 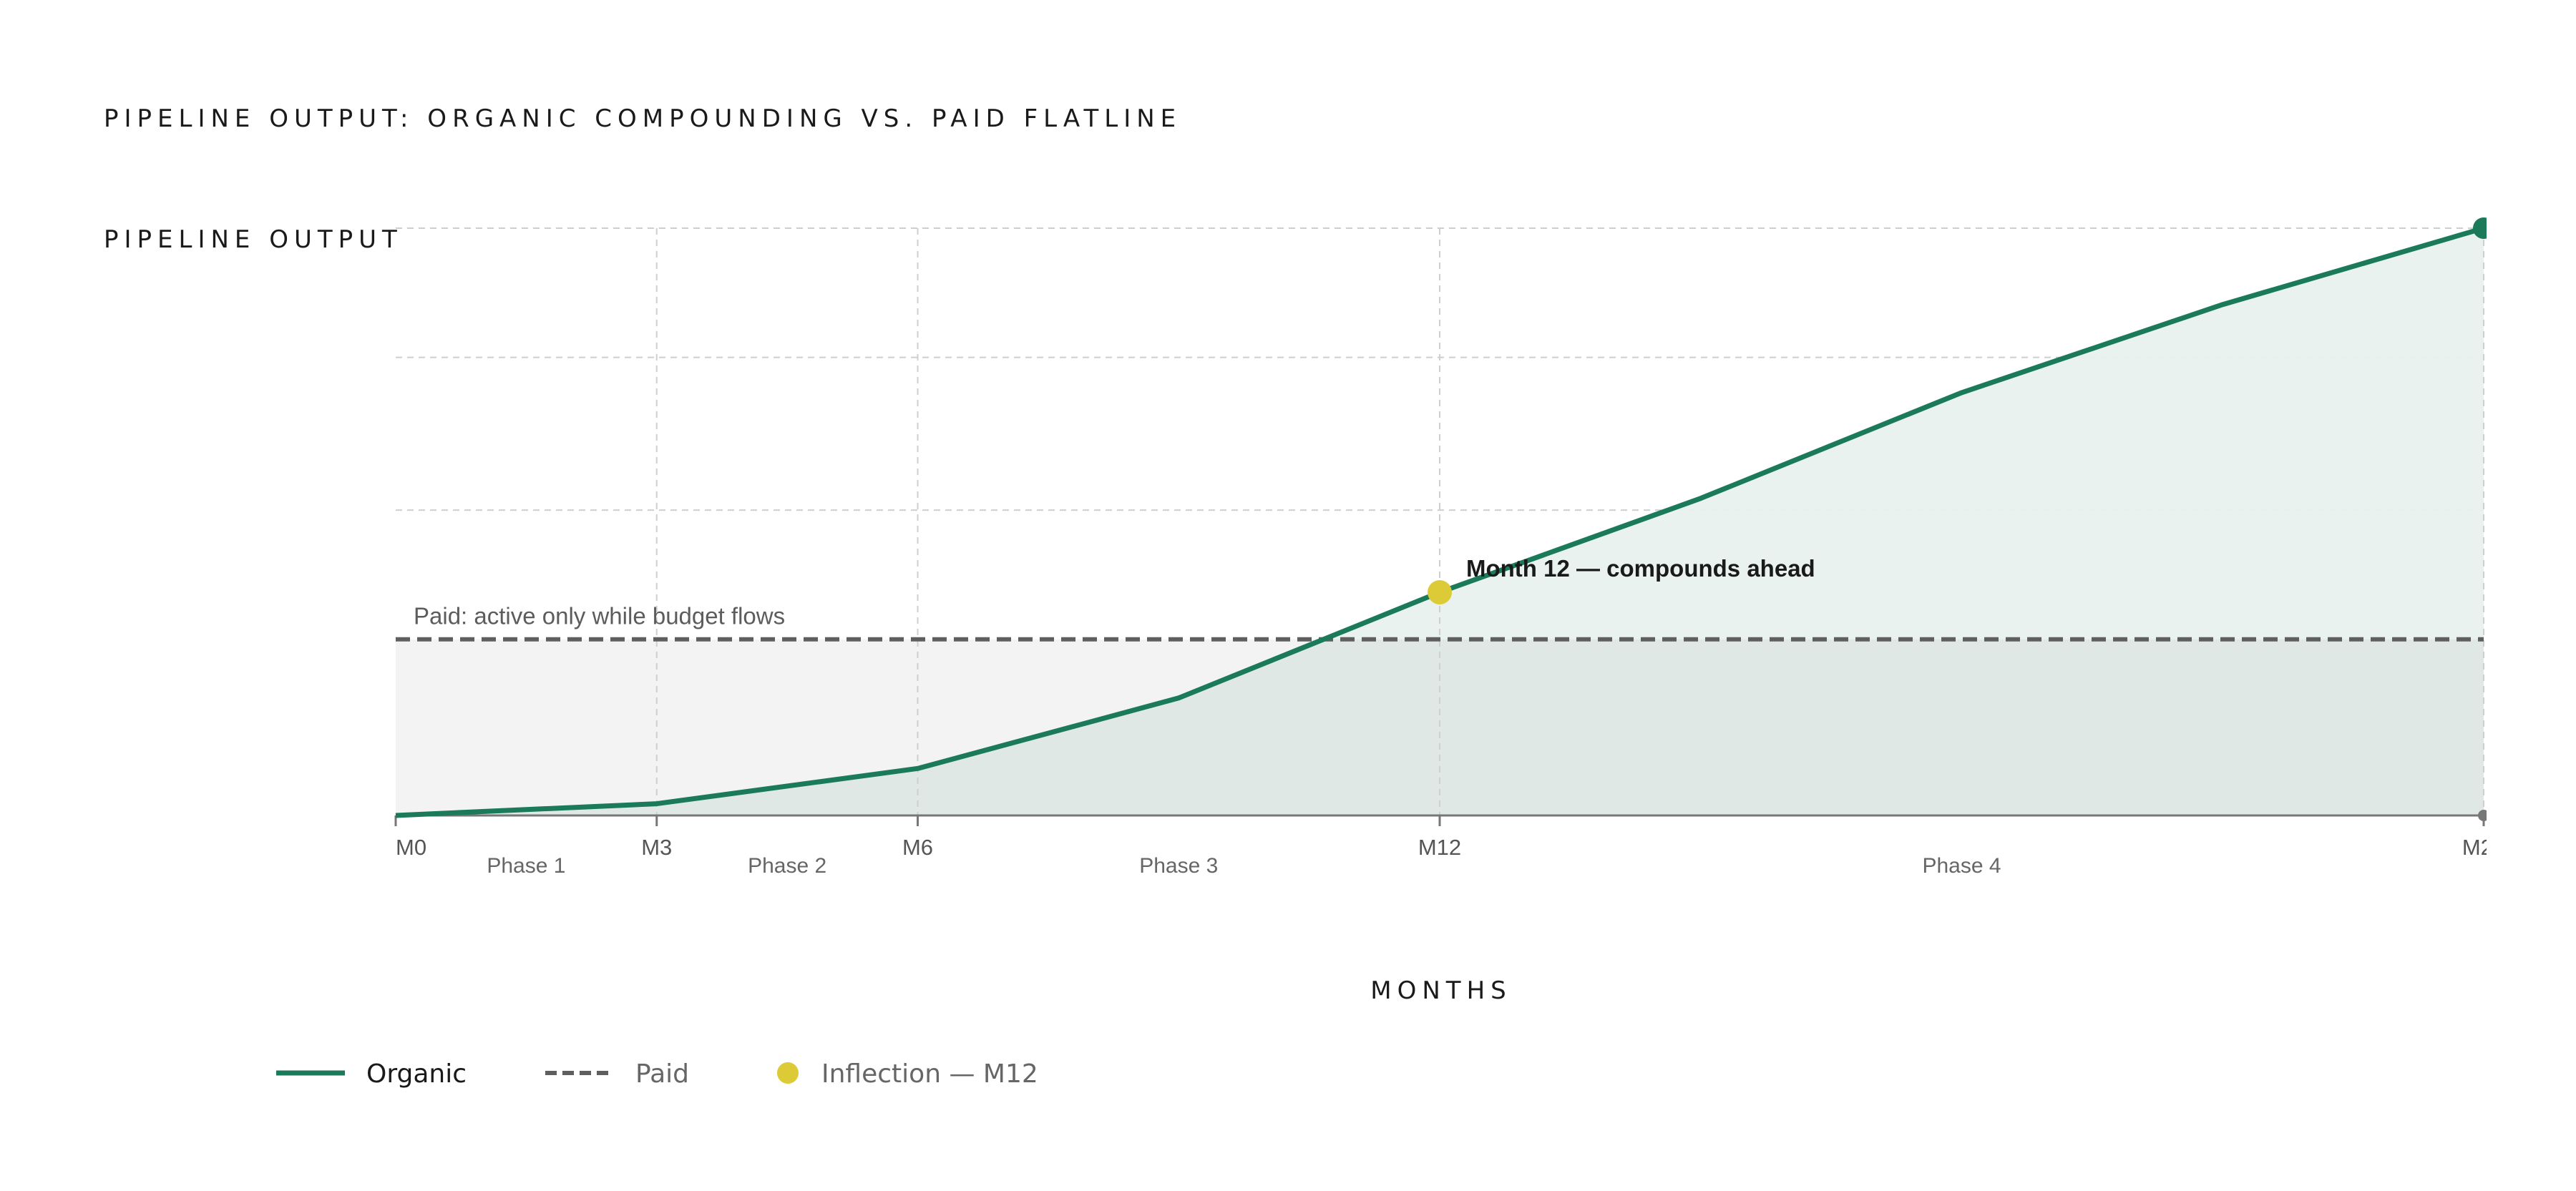 I want to click on inflection-annotation: Month 12 — compounds ahead, so click(x=1640, y=568).